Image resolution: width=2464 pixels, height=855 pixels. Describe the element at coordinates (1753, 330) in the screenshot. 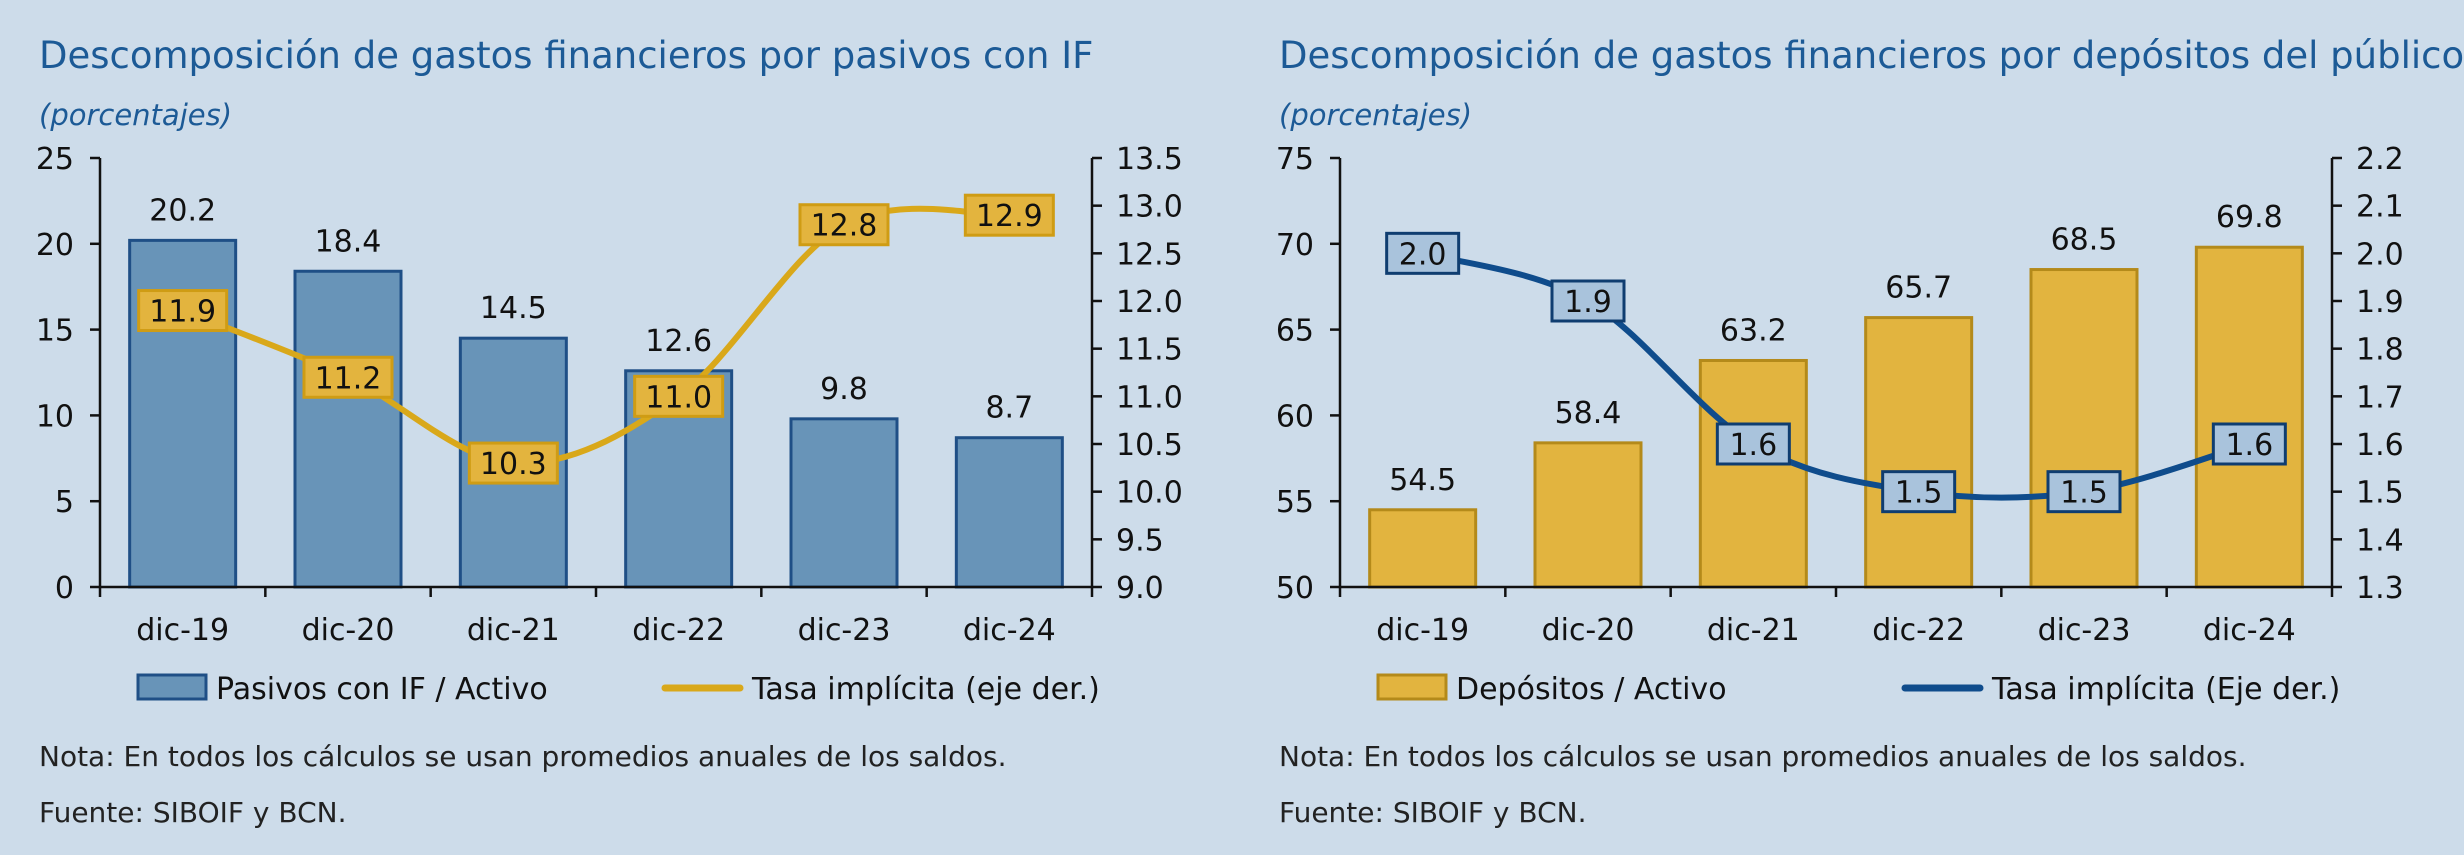

I see `bar-value-label: 63.2` at that location.